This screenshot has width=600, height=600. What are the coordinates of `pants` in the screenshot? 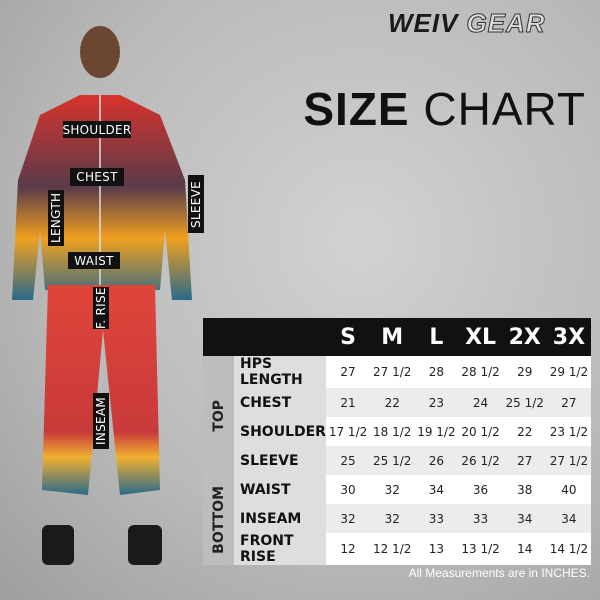 It's located at (101, 390).